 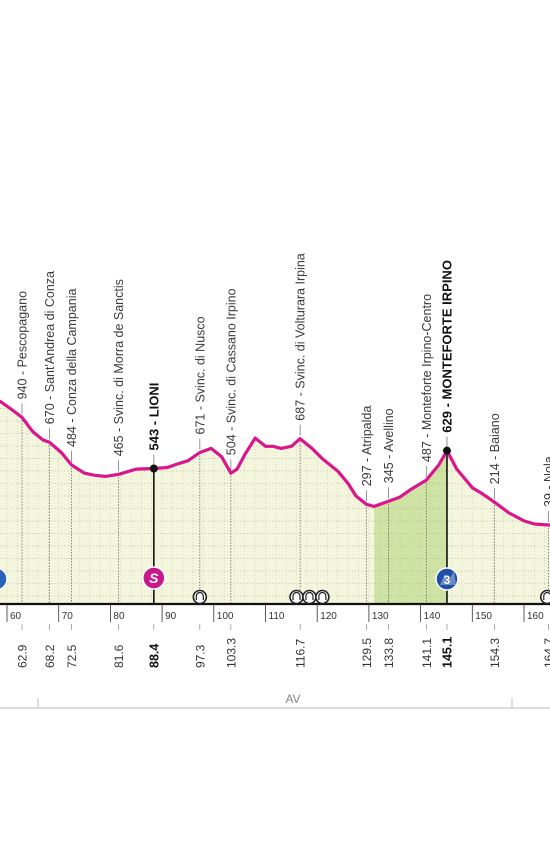 What do you see at coordinates (277, 616) in the screenshot?
I see `km-tick-label: 110` at bounding box center [277, 616].